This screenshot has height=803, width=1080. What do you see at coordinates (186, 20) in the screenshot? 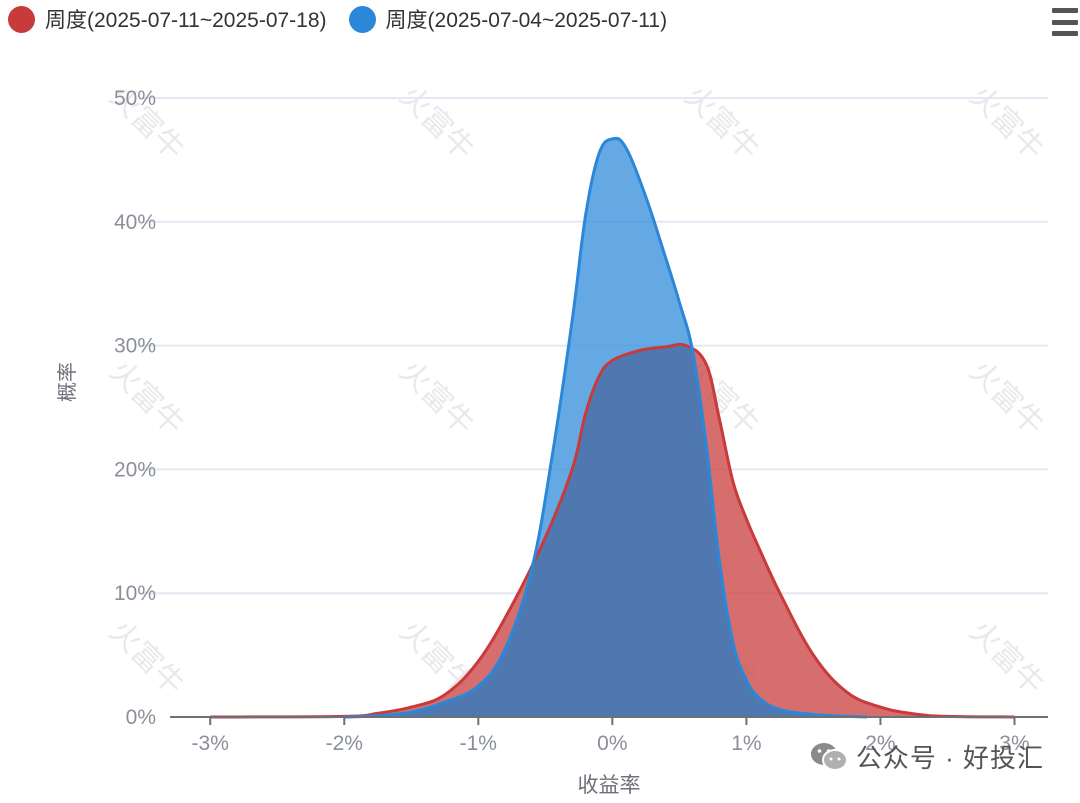
I see `legend-label-series-a: 周度(2025-07-11~2025-07-18)` at bounding box center [186, 20].